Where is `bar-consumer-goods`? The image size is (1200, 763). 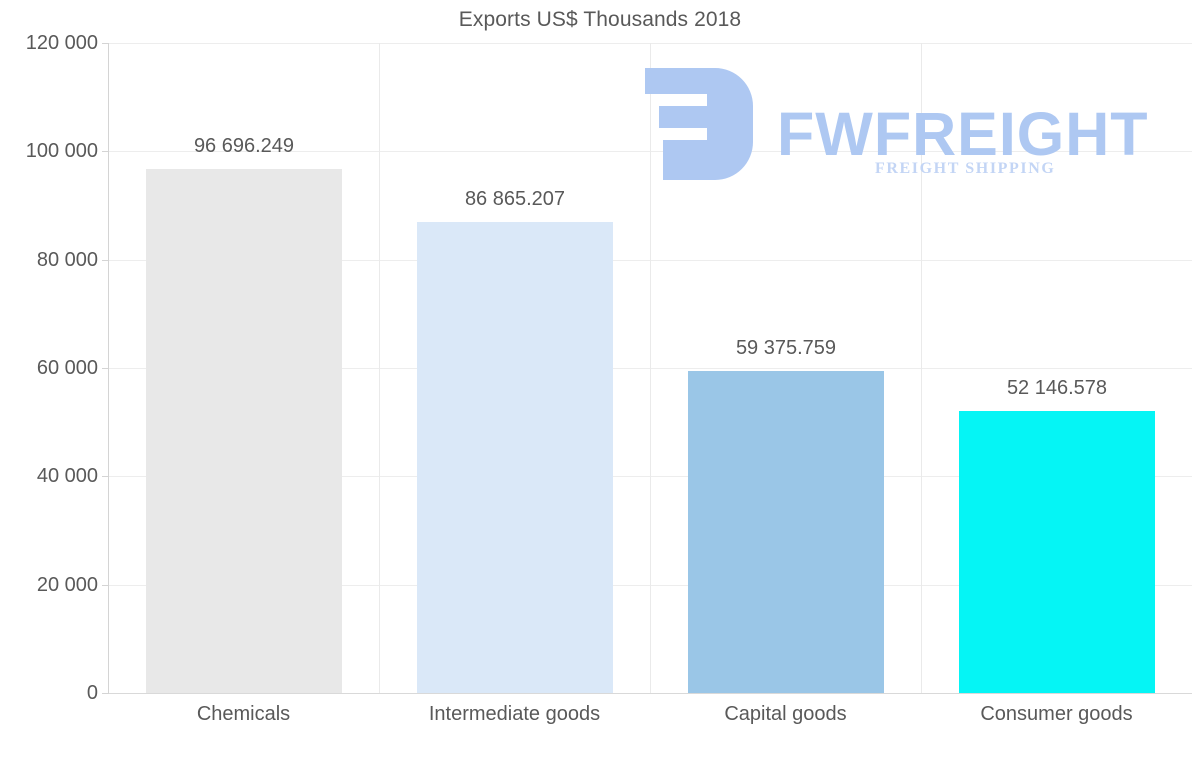
bar-consumer-goods is located at coordinates (1057, 552).